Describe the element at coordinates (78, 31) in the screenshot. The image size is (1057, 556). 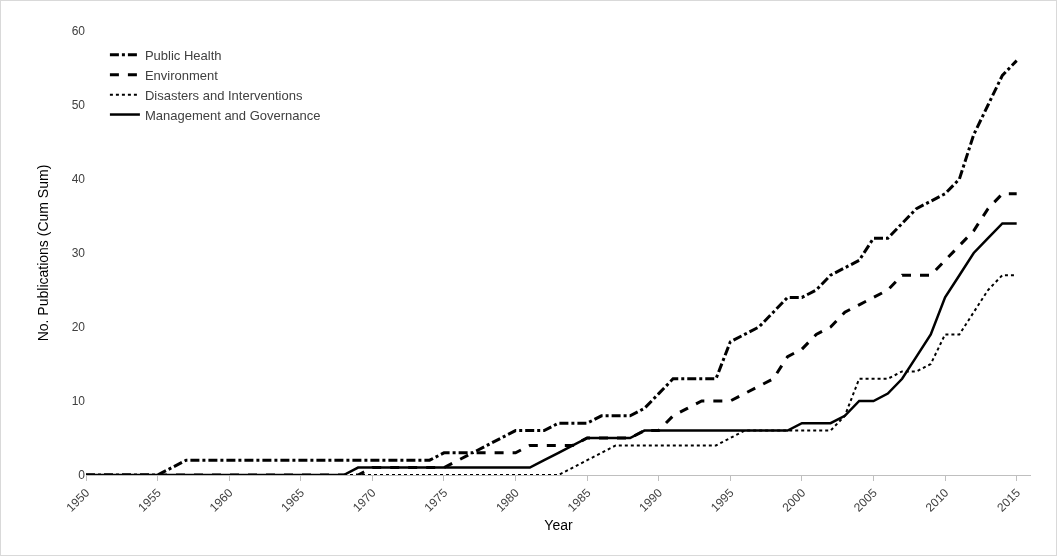
I see `y-tick-label: 60` at that location.